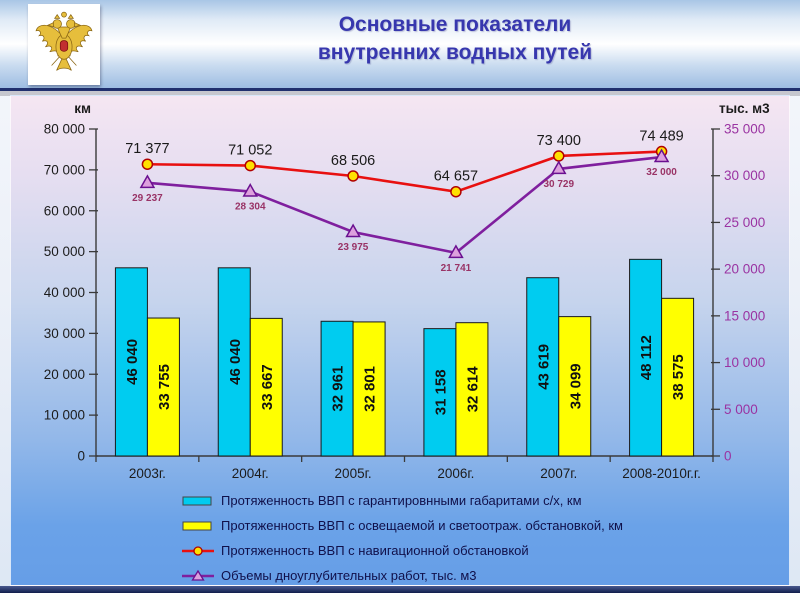  Describe the element at coordinates (64, 292) in the screenshot. I see `left-axis-tick-label: 40 000` at that location.